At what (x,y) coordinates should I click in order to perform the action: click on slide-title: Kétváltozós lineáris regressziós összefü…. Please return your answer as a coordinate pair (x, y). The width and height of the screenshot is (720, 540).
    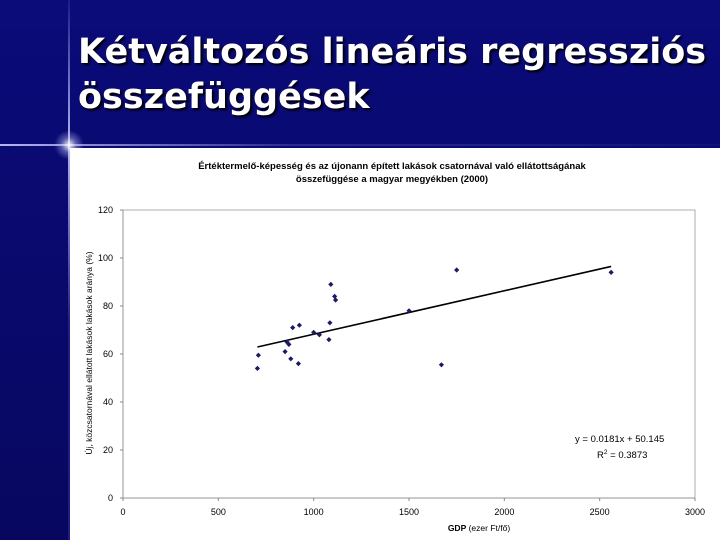
    Looking at the image, I should click on (393, 75).